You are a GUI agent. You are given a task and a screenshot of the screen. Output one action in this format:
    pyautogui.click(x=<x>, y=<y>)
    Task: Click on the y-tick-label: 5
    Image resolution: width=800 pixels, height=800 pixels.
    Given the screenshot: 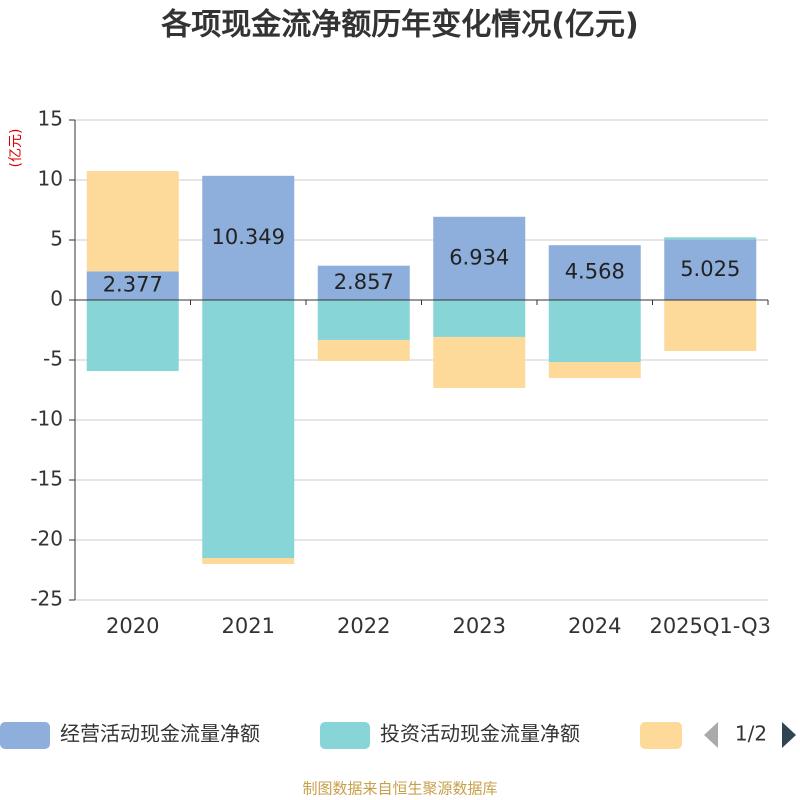 What is the action you would take?
    pyautogui.click(x=56, y=239)
    